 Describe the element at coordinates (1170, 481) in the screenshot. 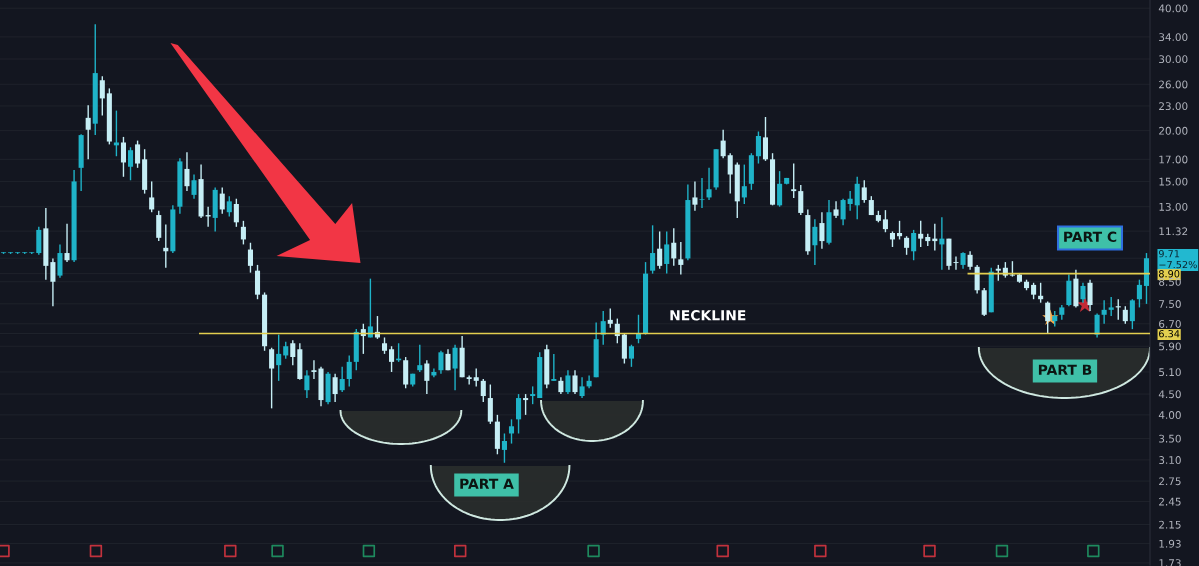

I see `y-tick-label: 2.75` at that location.